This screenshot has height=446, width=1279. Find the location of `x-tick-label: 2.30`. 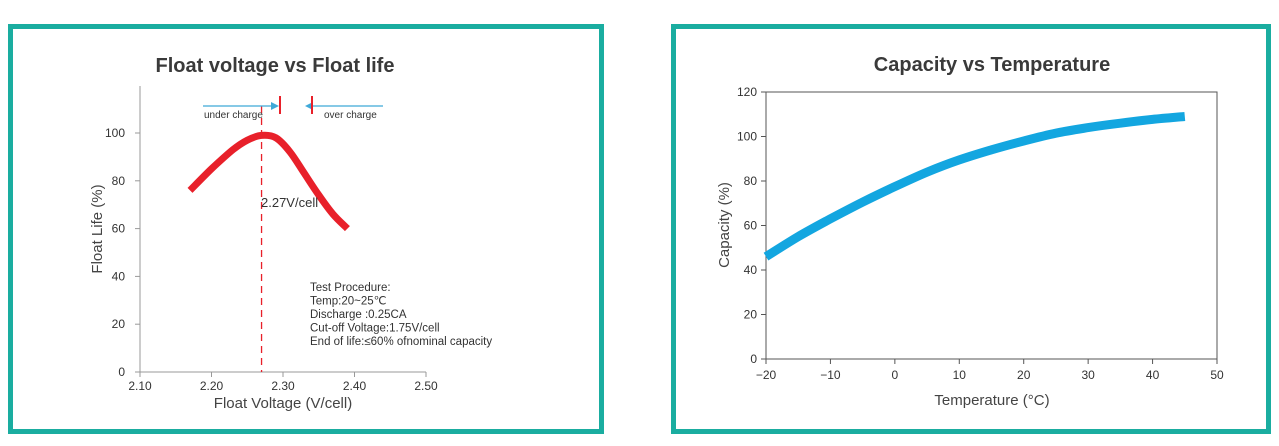

x-tick-label: 2.30 is located at coordinates (283, 386).